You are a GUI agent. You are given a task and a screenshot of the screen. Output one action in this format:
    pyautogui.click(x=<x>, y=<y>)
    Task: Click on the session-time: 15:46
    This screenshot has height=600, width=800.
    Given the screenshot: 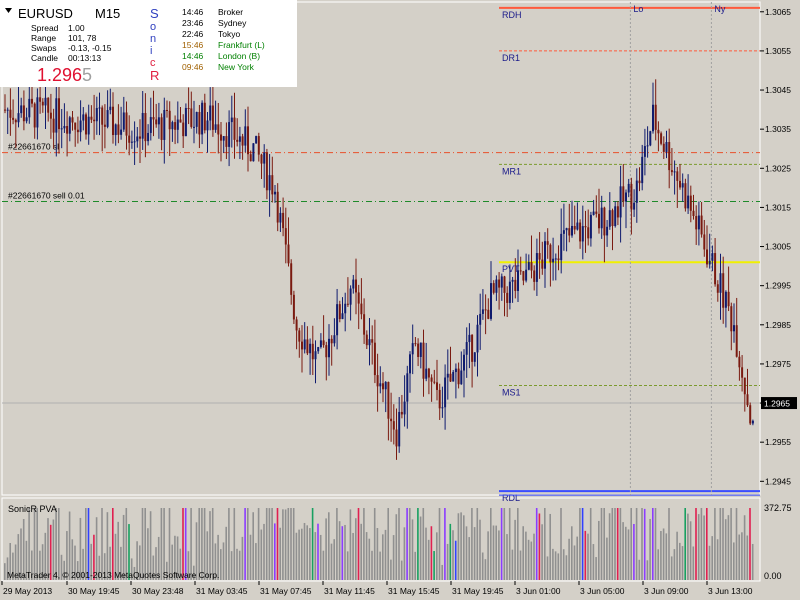 What is the action you would take?
    pyautogui.click(x=193, y=45)
    